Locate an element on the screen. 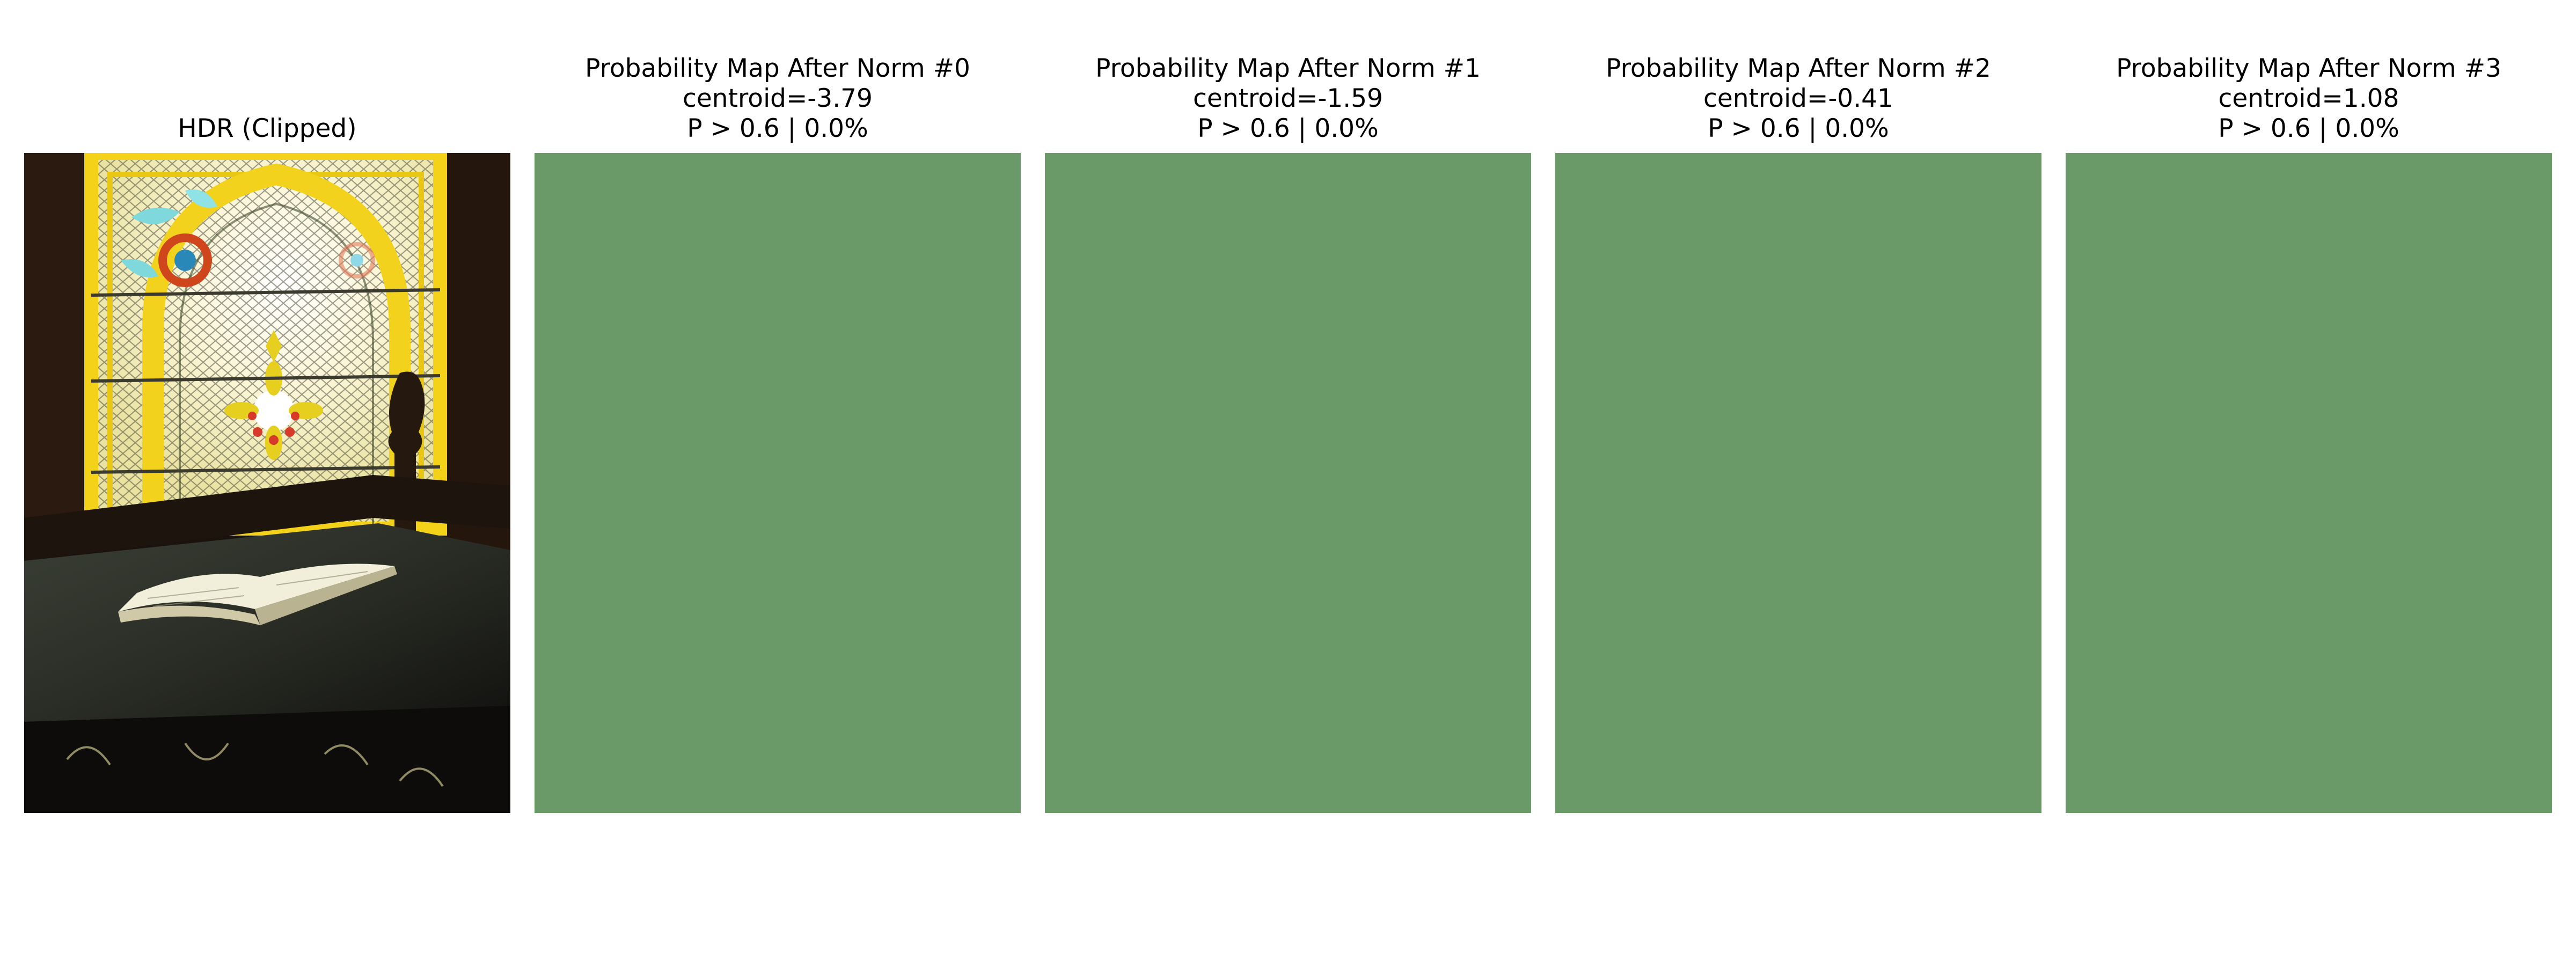 The width and height of the screenshot is (2576, 966). hdr-title: HDR (Clipped) is located at coordinates (267, 128).